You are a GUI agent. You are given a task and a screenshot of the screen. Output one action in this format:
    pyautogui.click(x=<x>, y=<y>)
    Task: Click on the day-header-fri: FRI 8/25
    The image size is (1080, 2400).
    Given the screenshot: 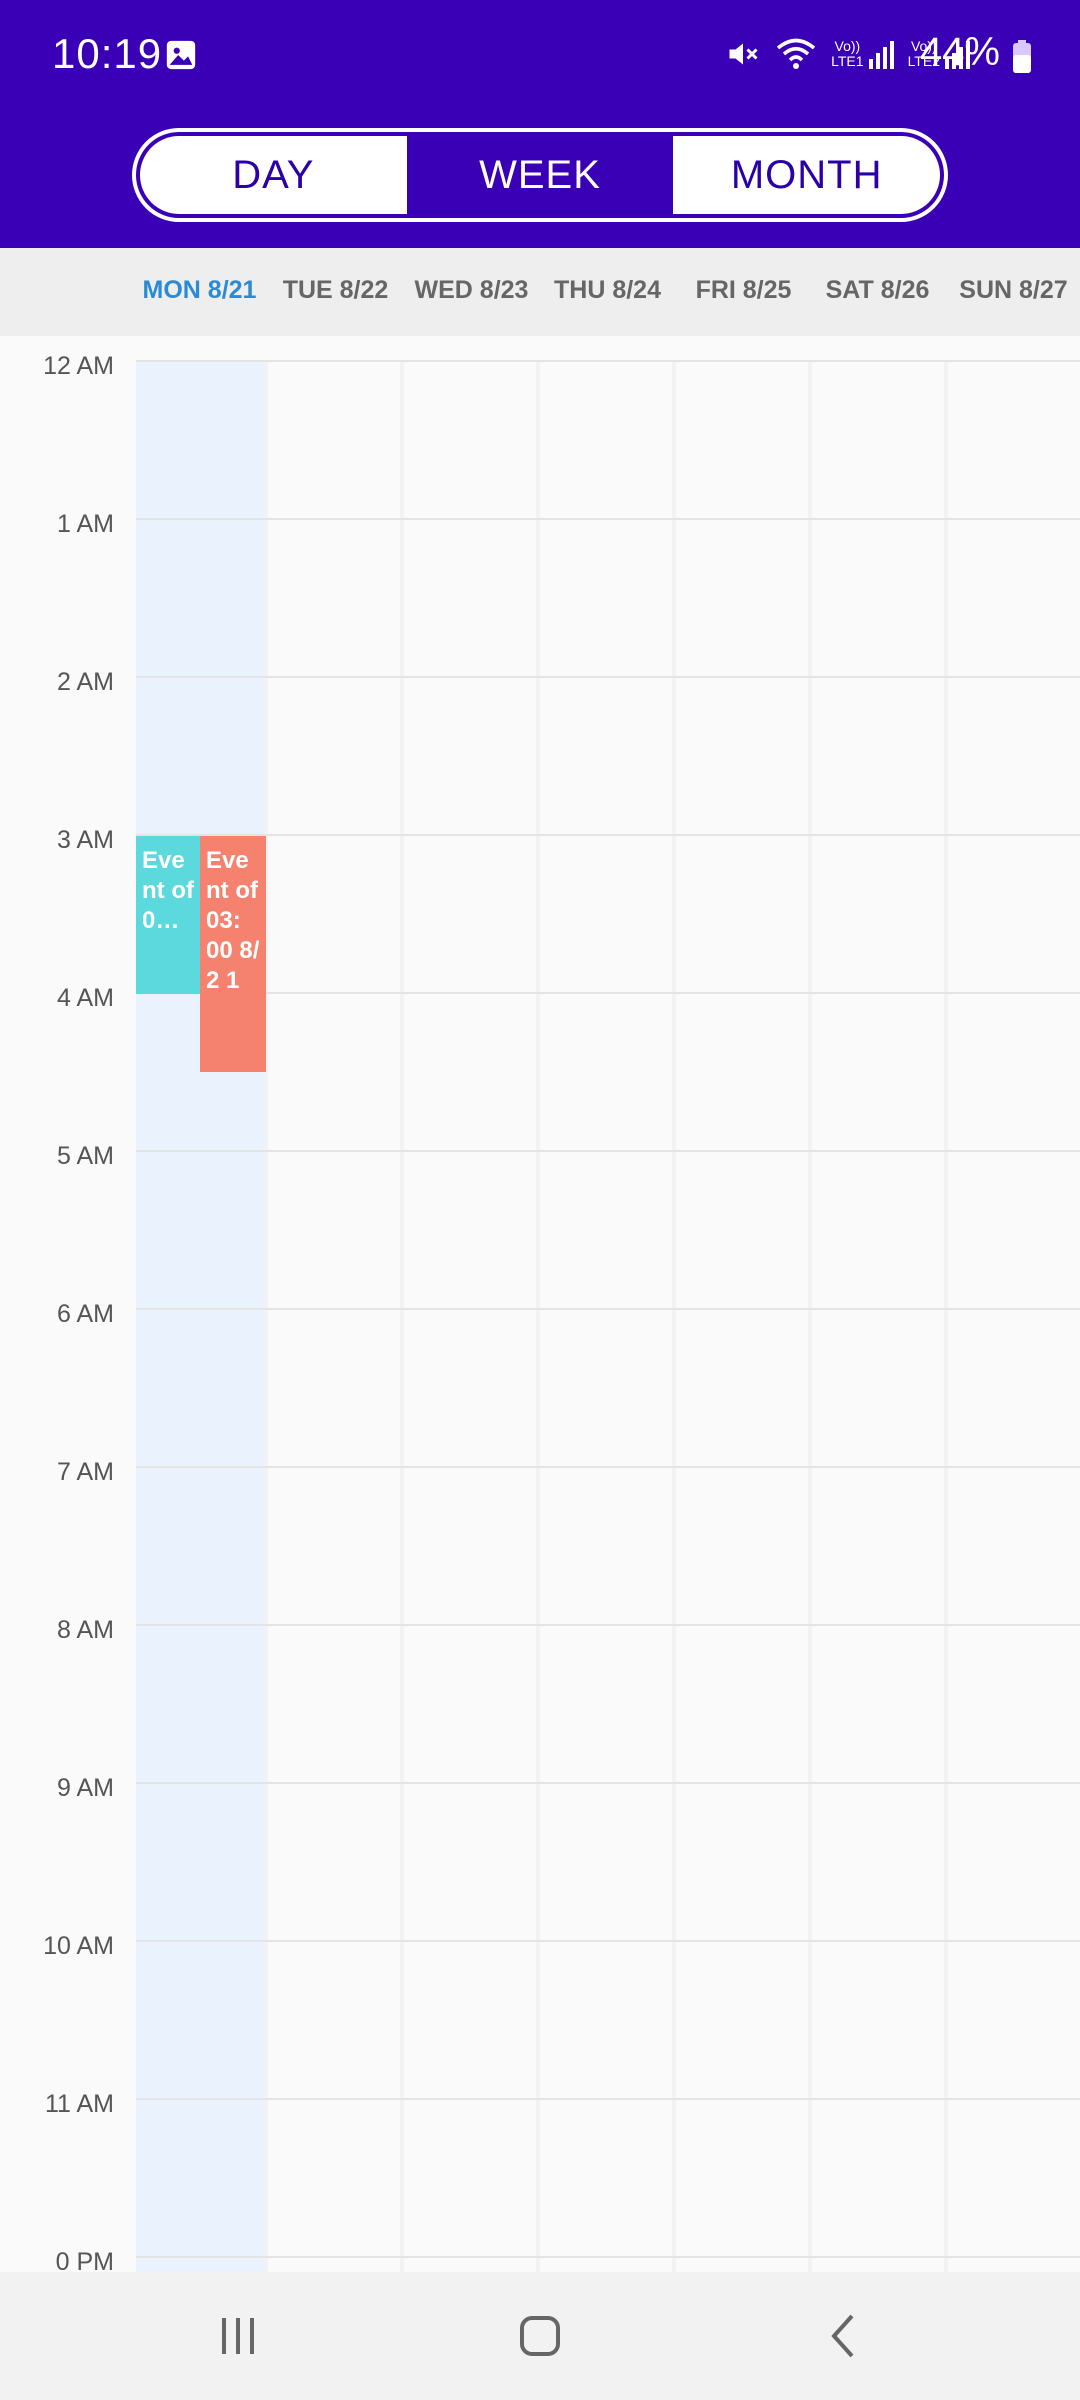 What is the action you would take?
    pyautogui.click(x=743, y=290)
    